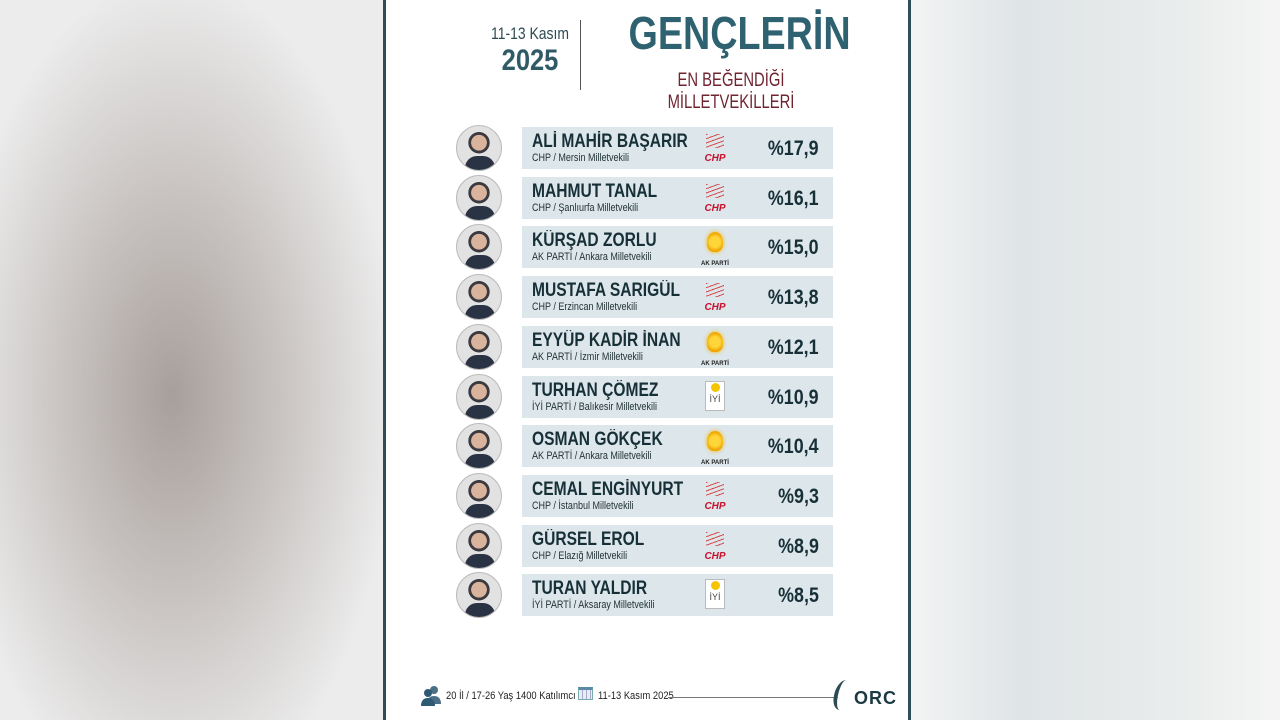  Describe the element at coordinates (590, 589) in the screenshot. I see `mp-name: TURAN YALDIR` at that location.